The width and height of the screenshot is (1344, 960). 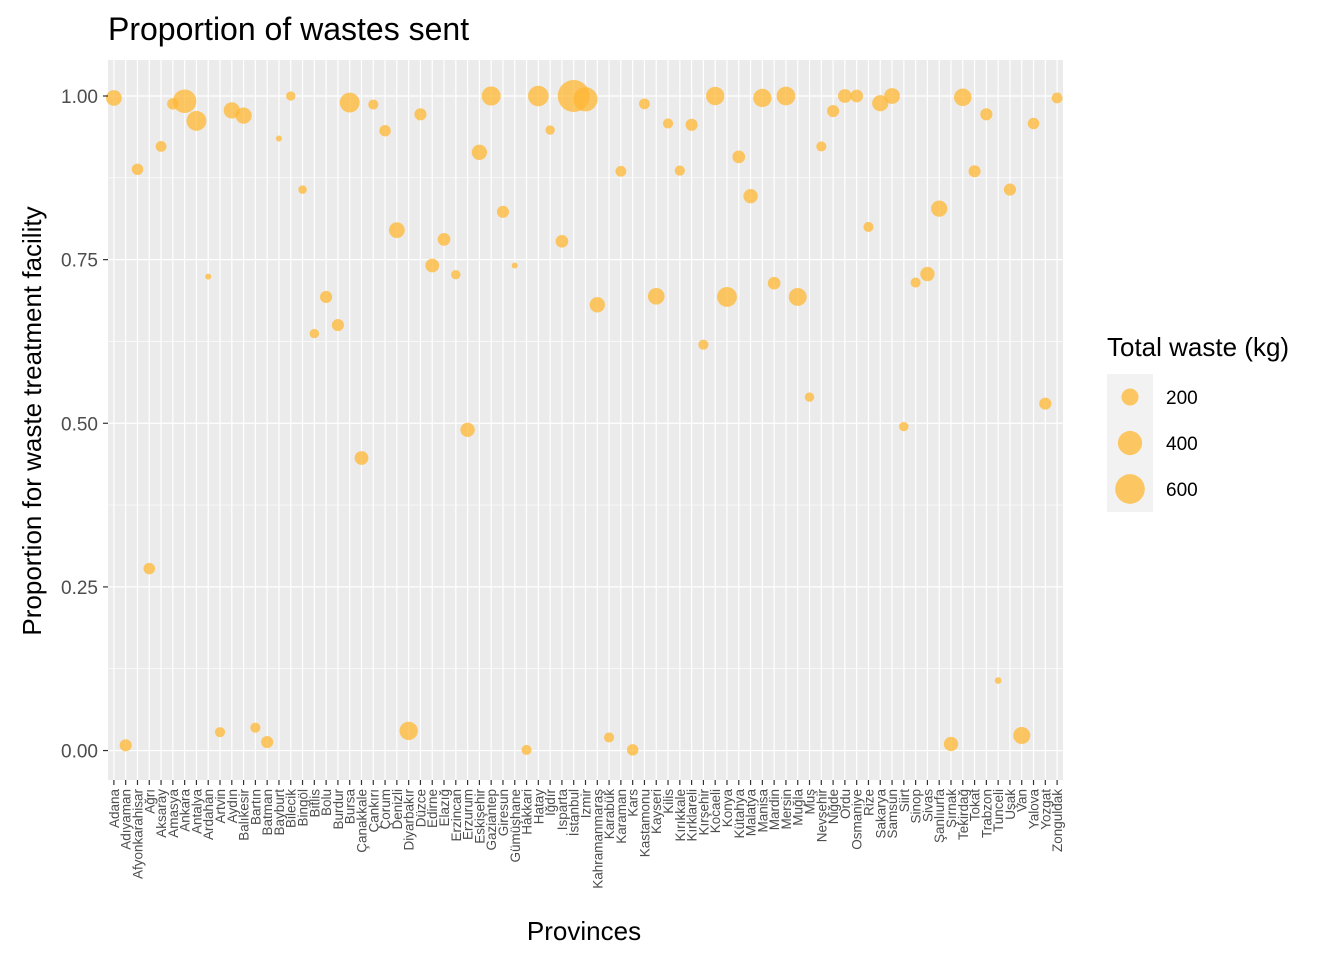 I want to click on x-tick-label: Kastamonu, so click(x=644, y=823).